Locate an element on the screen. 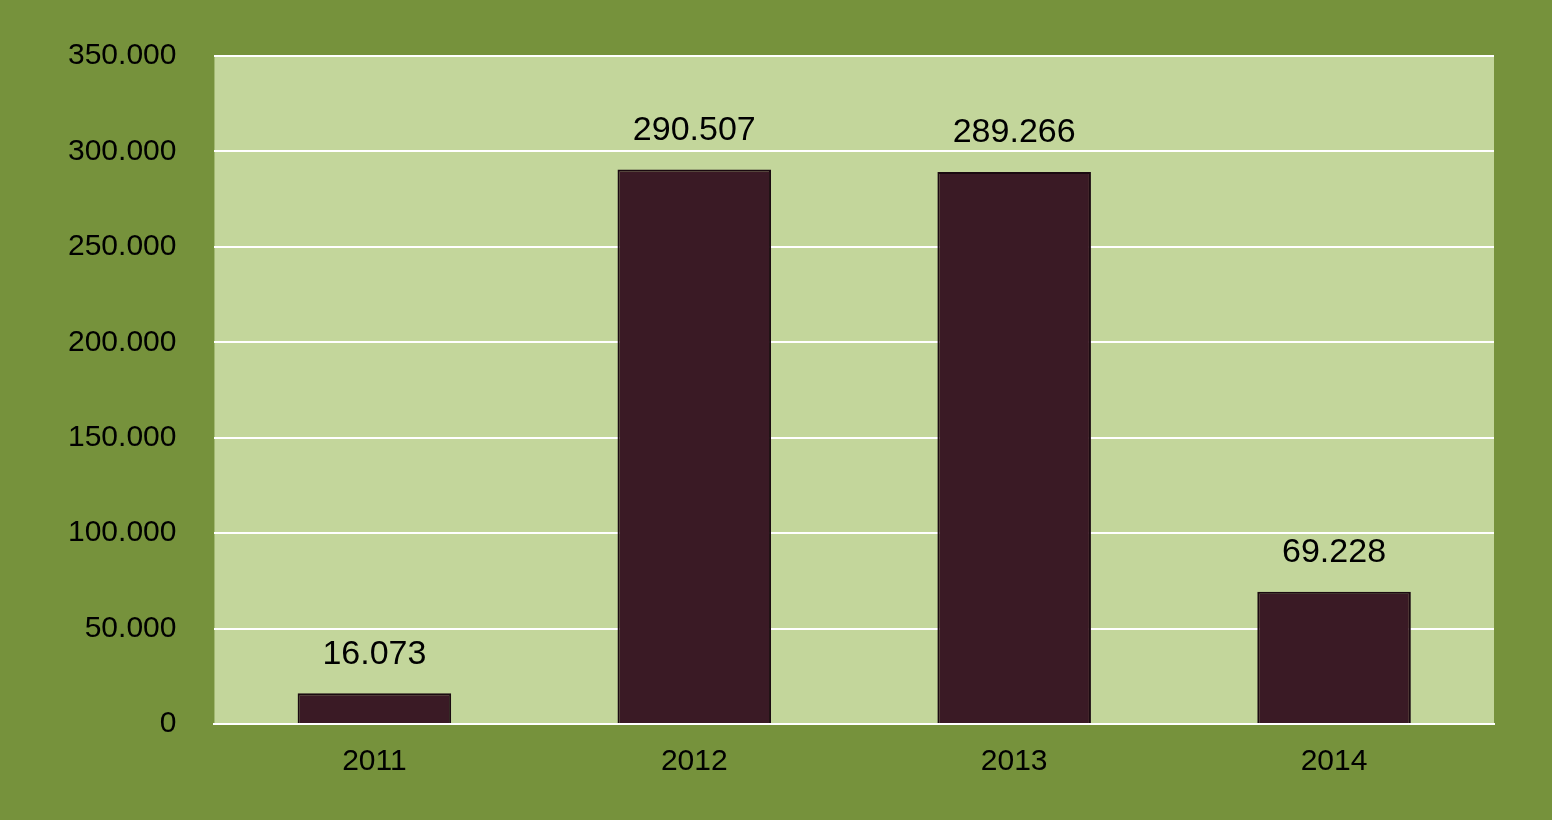 This screenshot has height=820, width=1552. y-tick-label: 0 is located at coordinates (168, 722).